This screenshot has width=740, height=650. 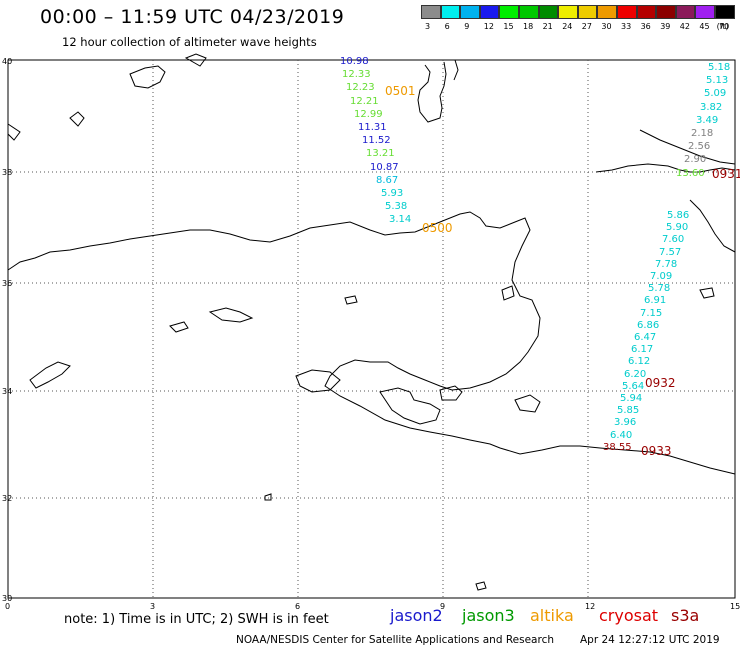 I want to click on wave-height-value: 10.98, so click(x=354, y=61).